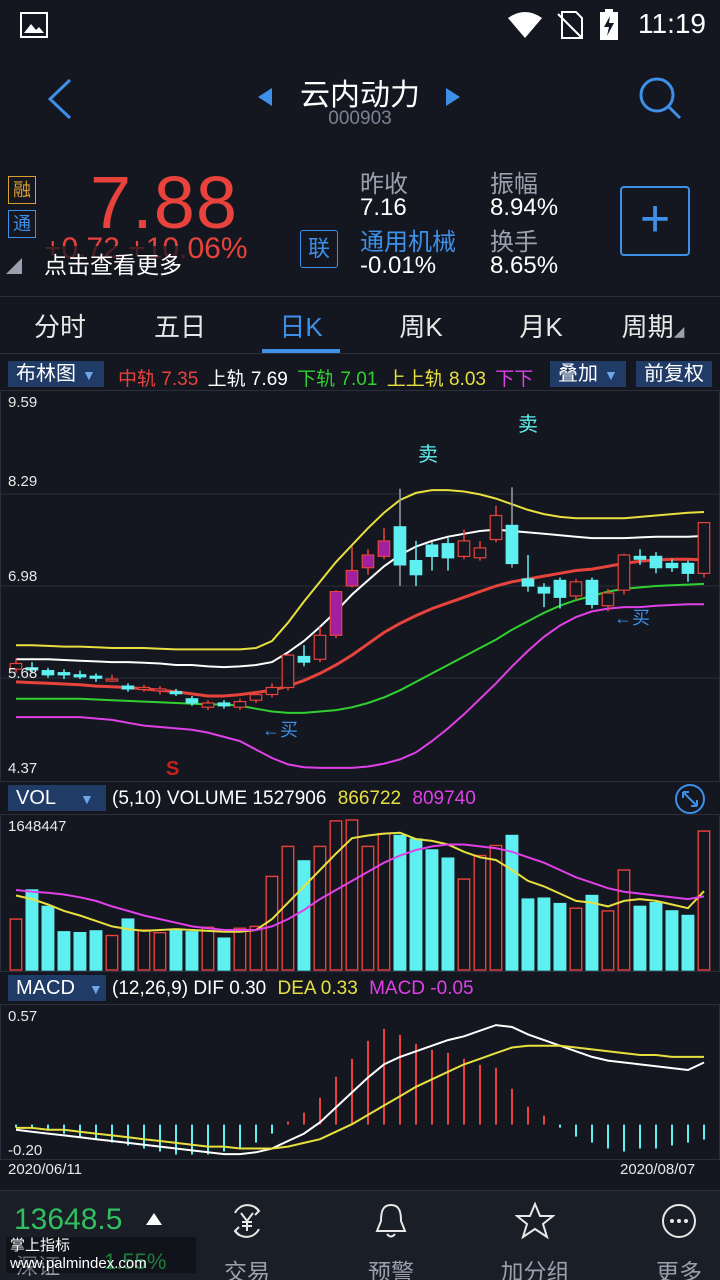 This screenshot has width=720, height=1280. I want to click on vol-params: (5,10) VOLUME, so click(180, 798).